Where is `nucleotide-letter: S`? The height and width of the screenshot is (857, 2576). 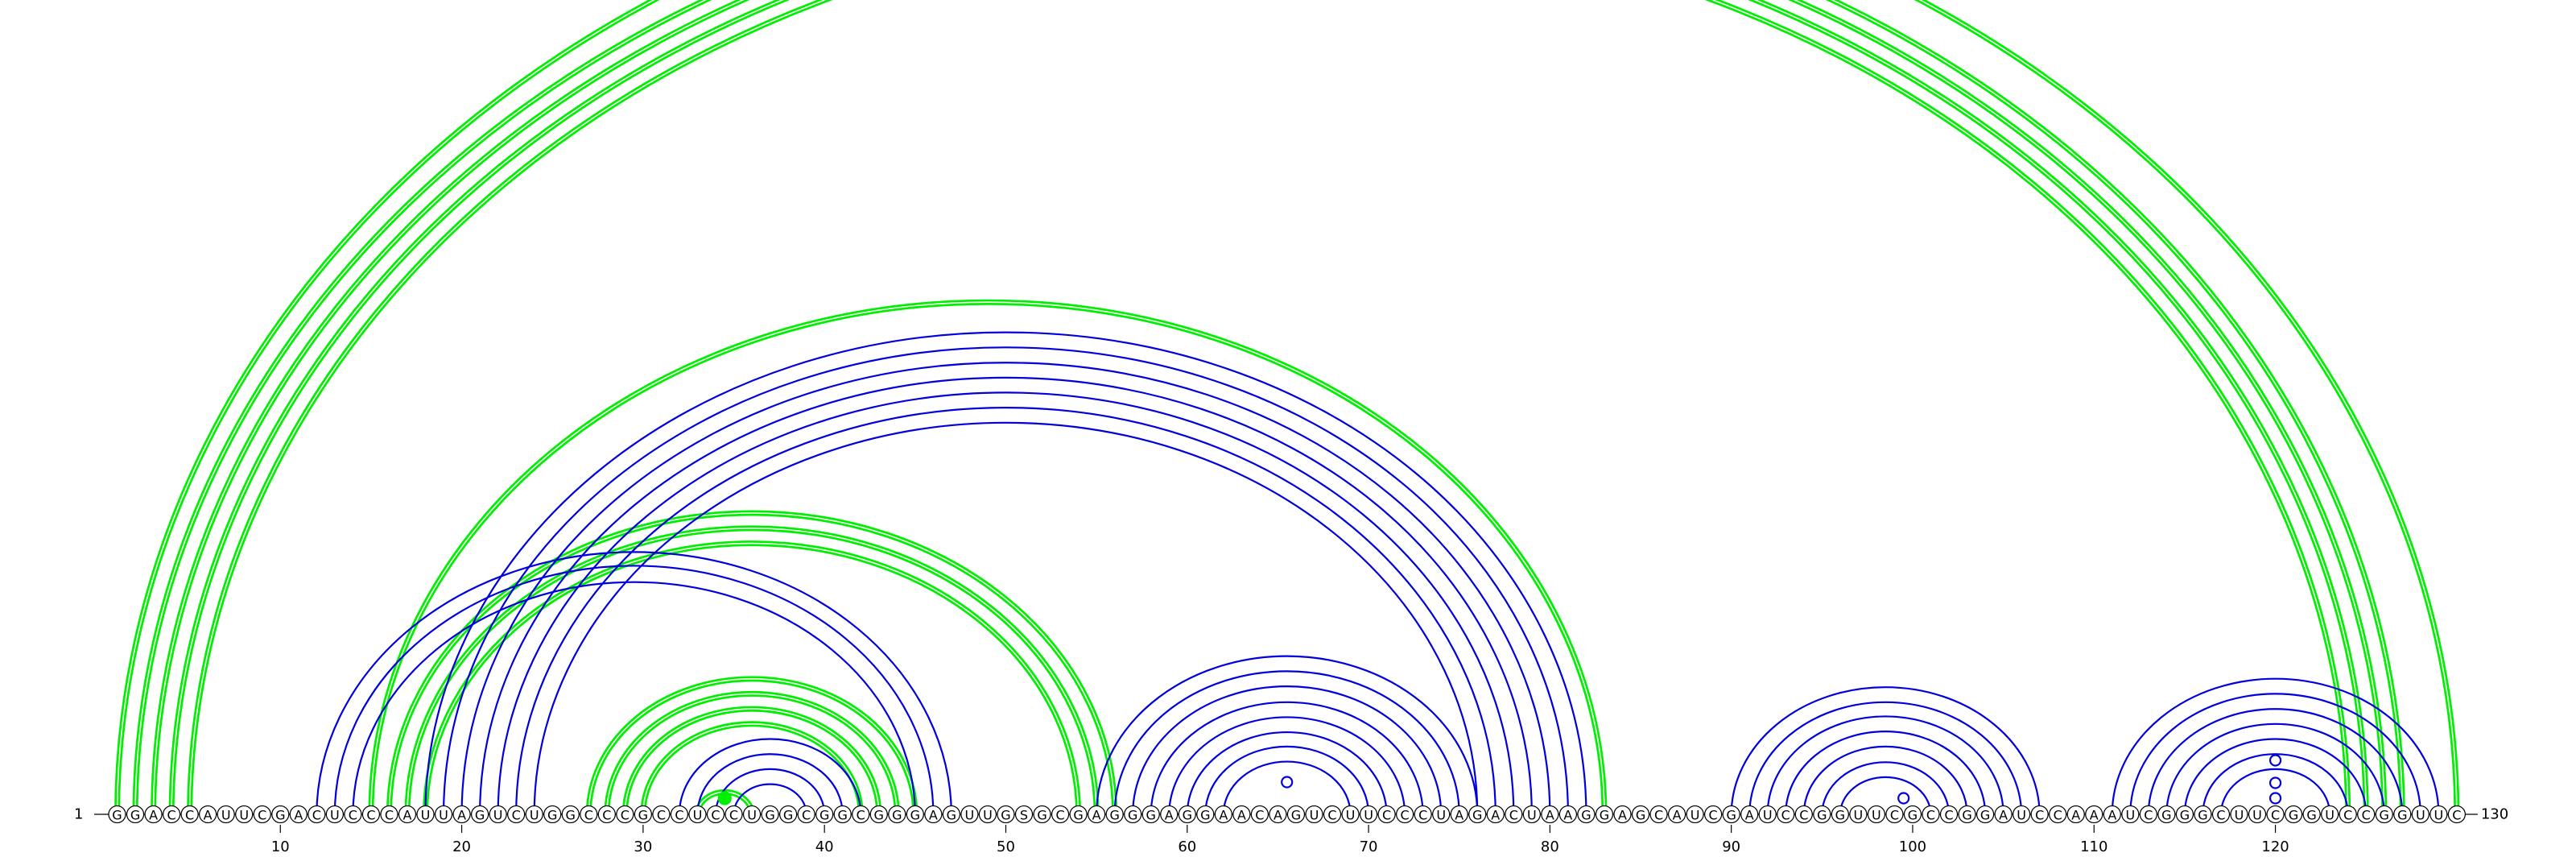 nucleotide-letter: S is located at coordinates (1024, 815).